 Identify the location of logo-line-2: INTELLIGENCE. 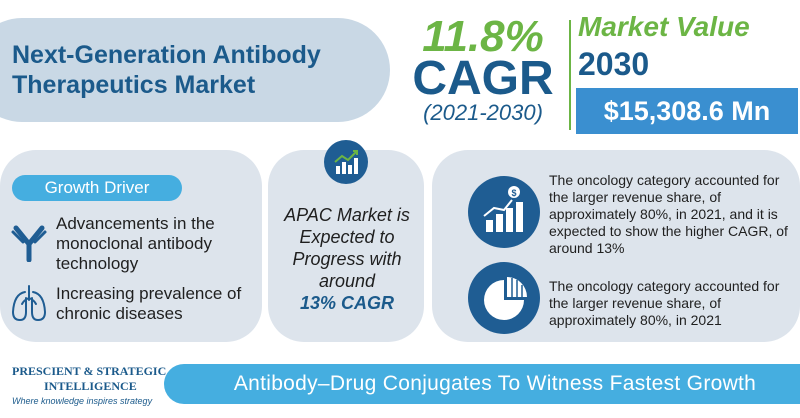
(90, 386).